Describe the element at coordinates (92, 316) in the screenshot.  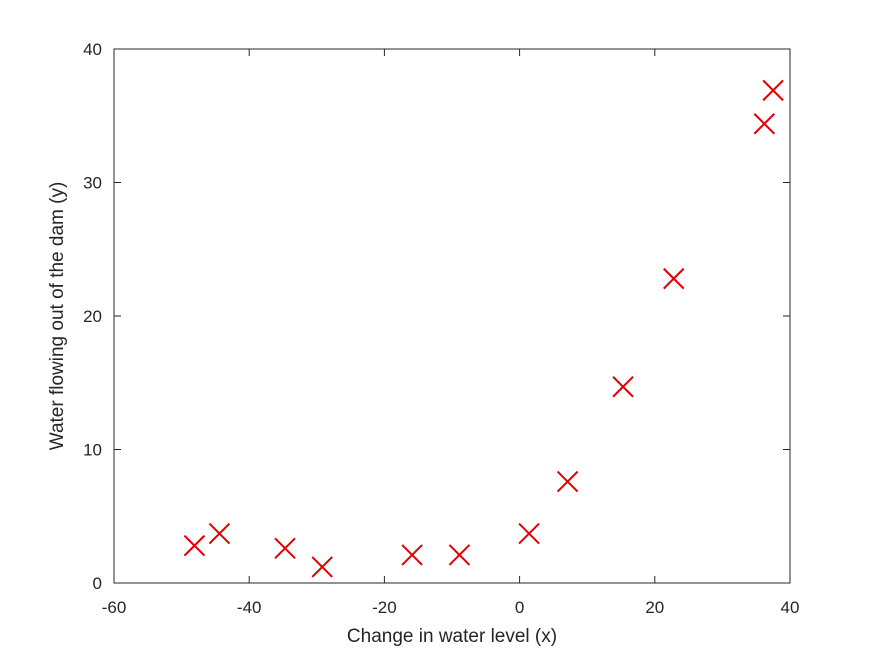
I see `y-tick-label: 20` at that location.